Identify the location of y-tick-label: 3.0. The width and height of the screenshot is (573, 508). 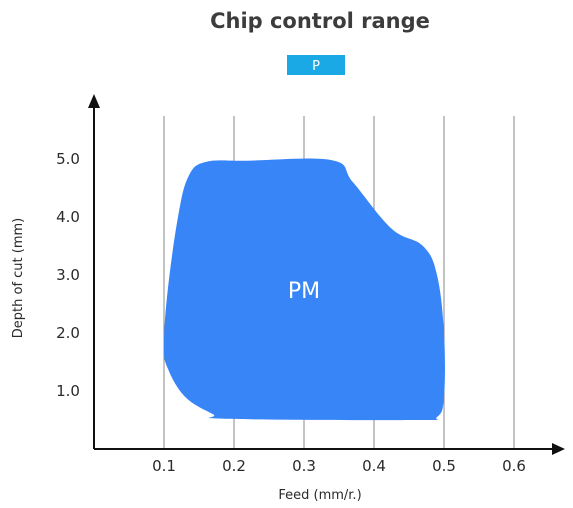
(68, 275).